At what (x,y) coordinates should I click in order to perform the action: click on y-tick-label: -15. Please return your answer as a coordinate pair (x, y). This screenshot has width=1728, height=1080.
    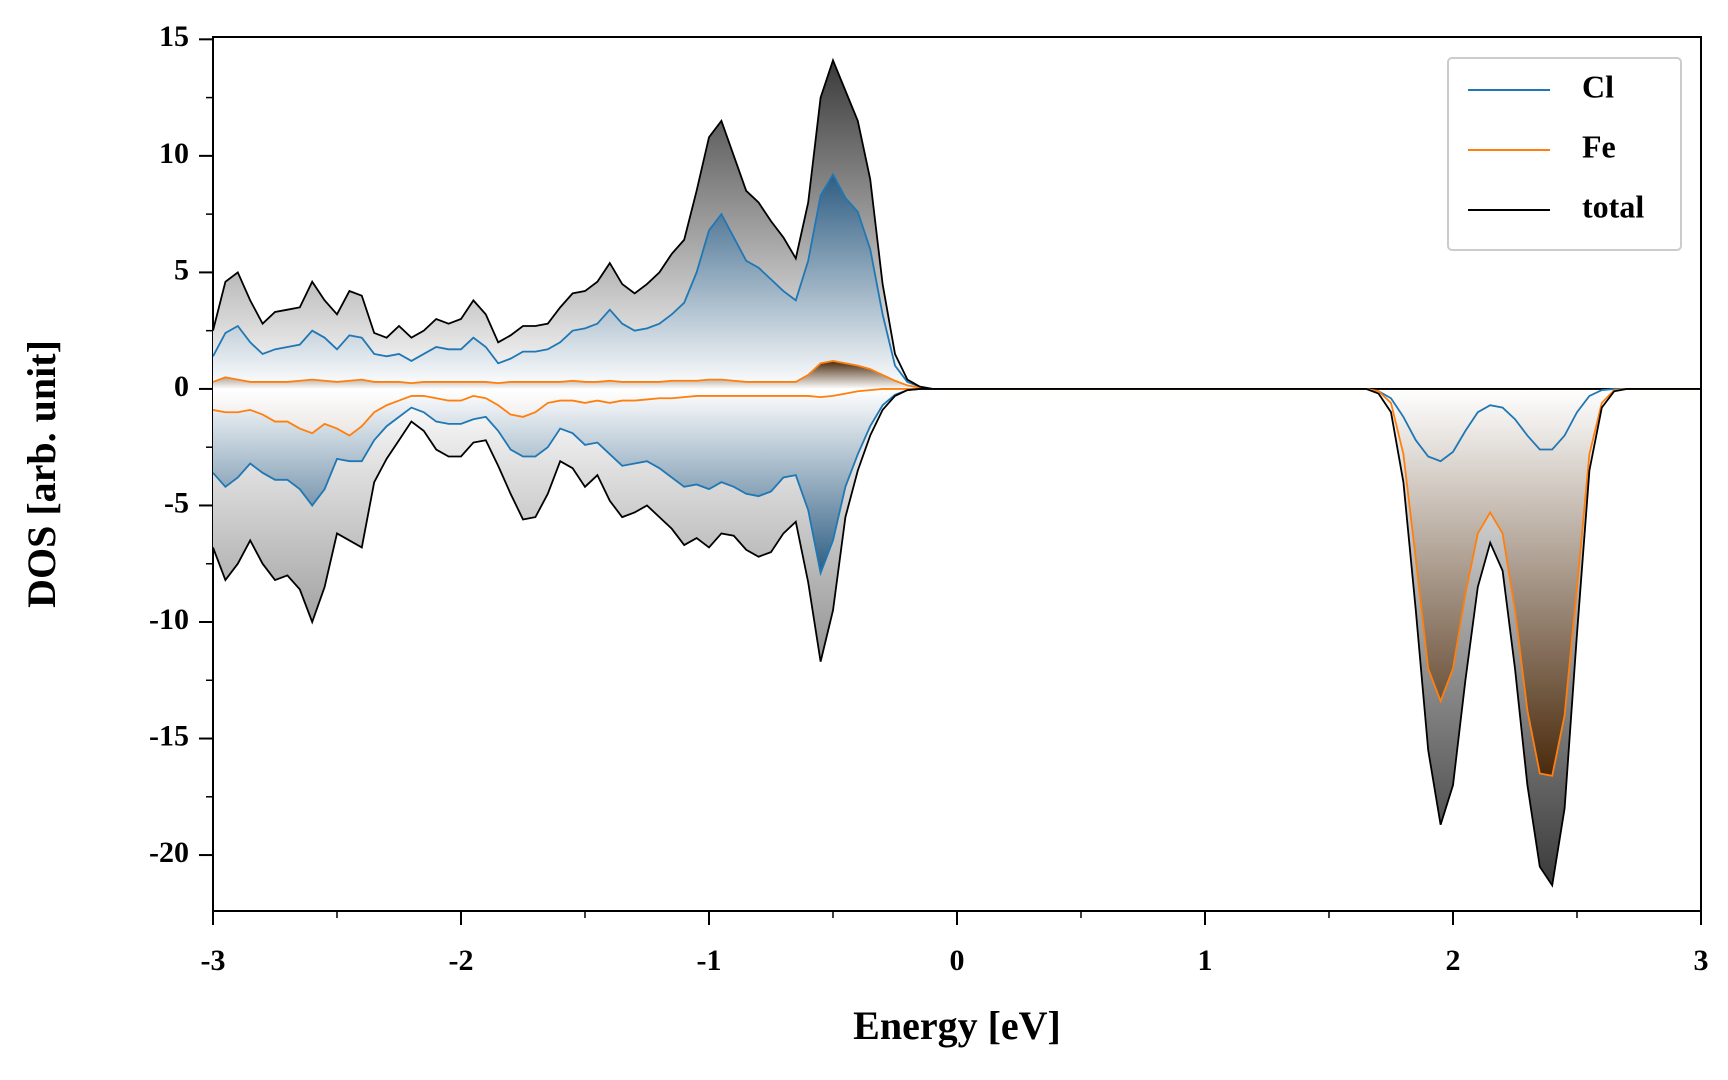
    Looking at the image, I should click on (169, 735).